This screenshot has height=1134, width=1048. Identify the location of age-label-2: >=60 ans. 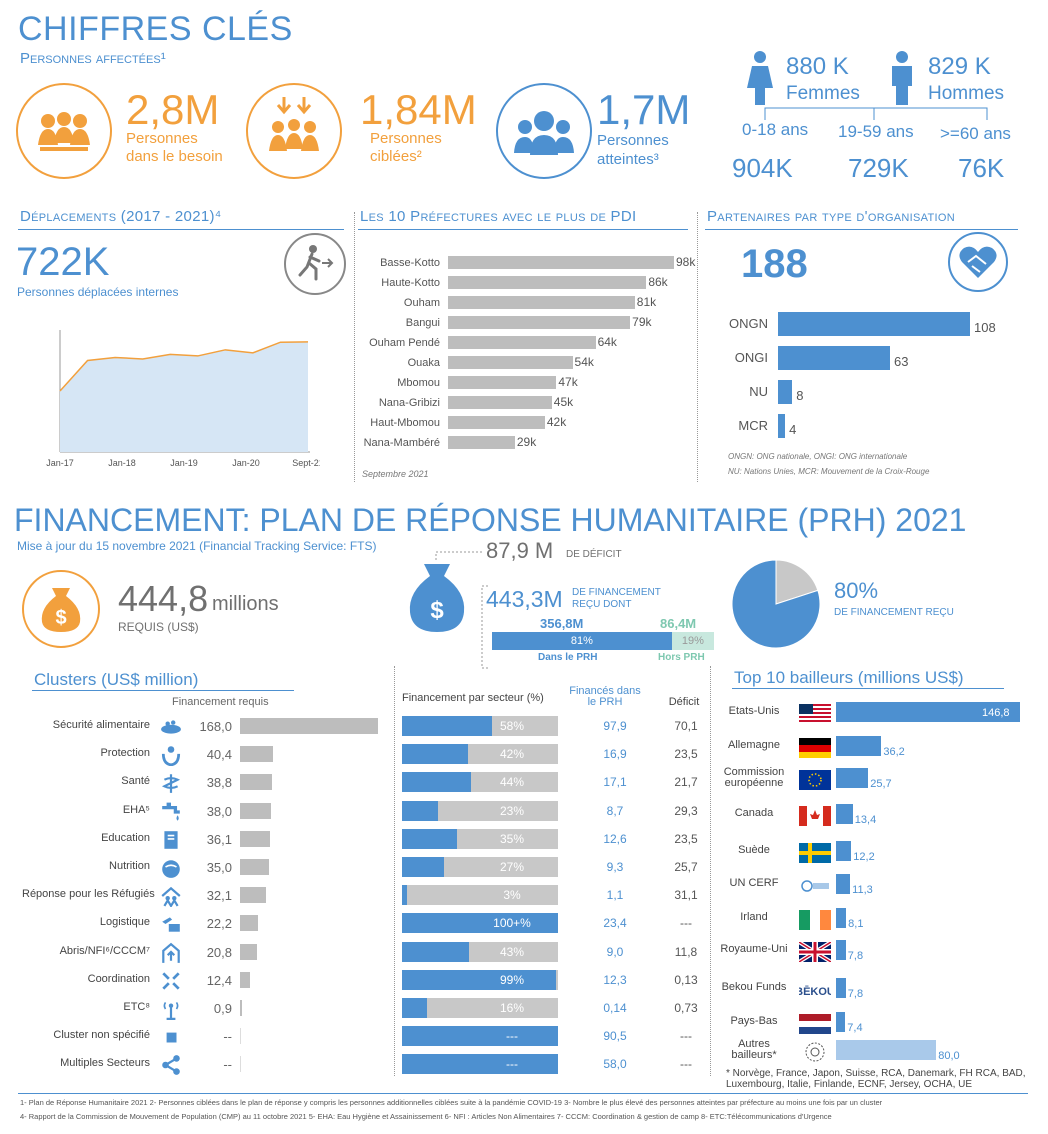
(975, 133).